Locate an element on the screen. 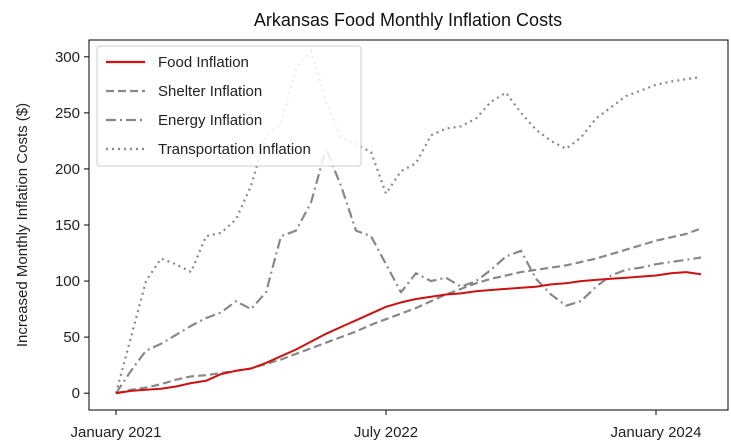 Image resolution: width=731 pixels, height=448 pixels. legend-label: Transportation Inflation is located at coordinates (234, 149).